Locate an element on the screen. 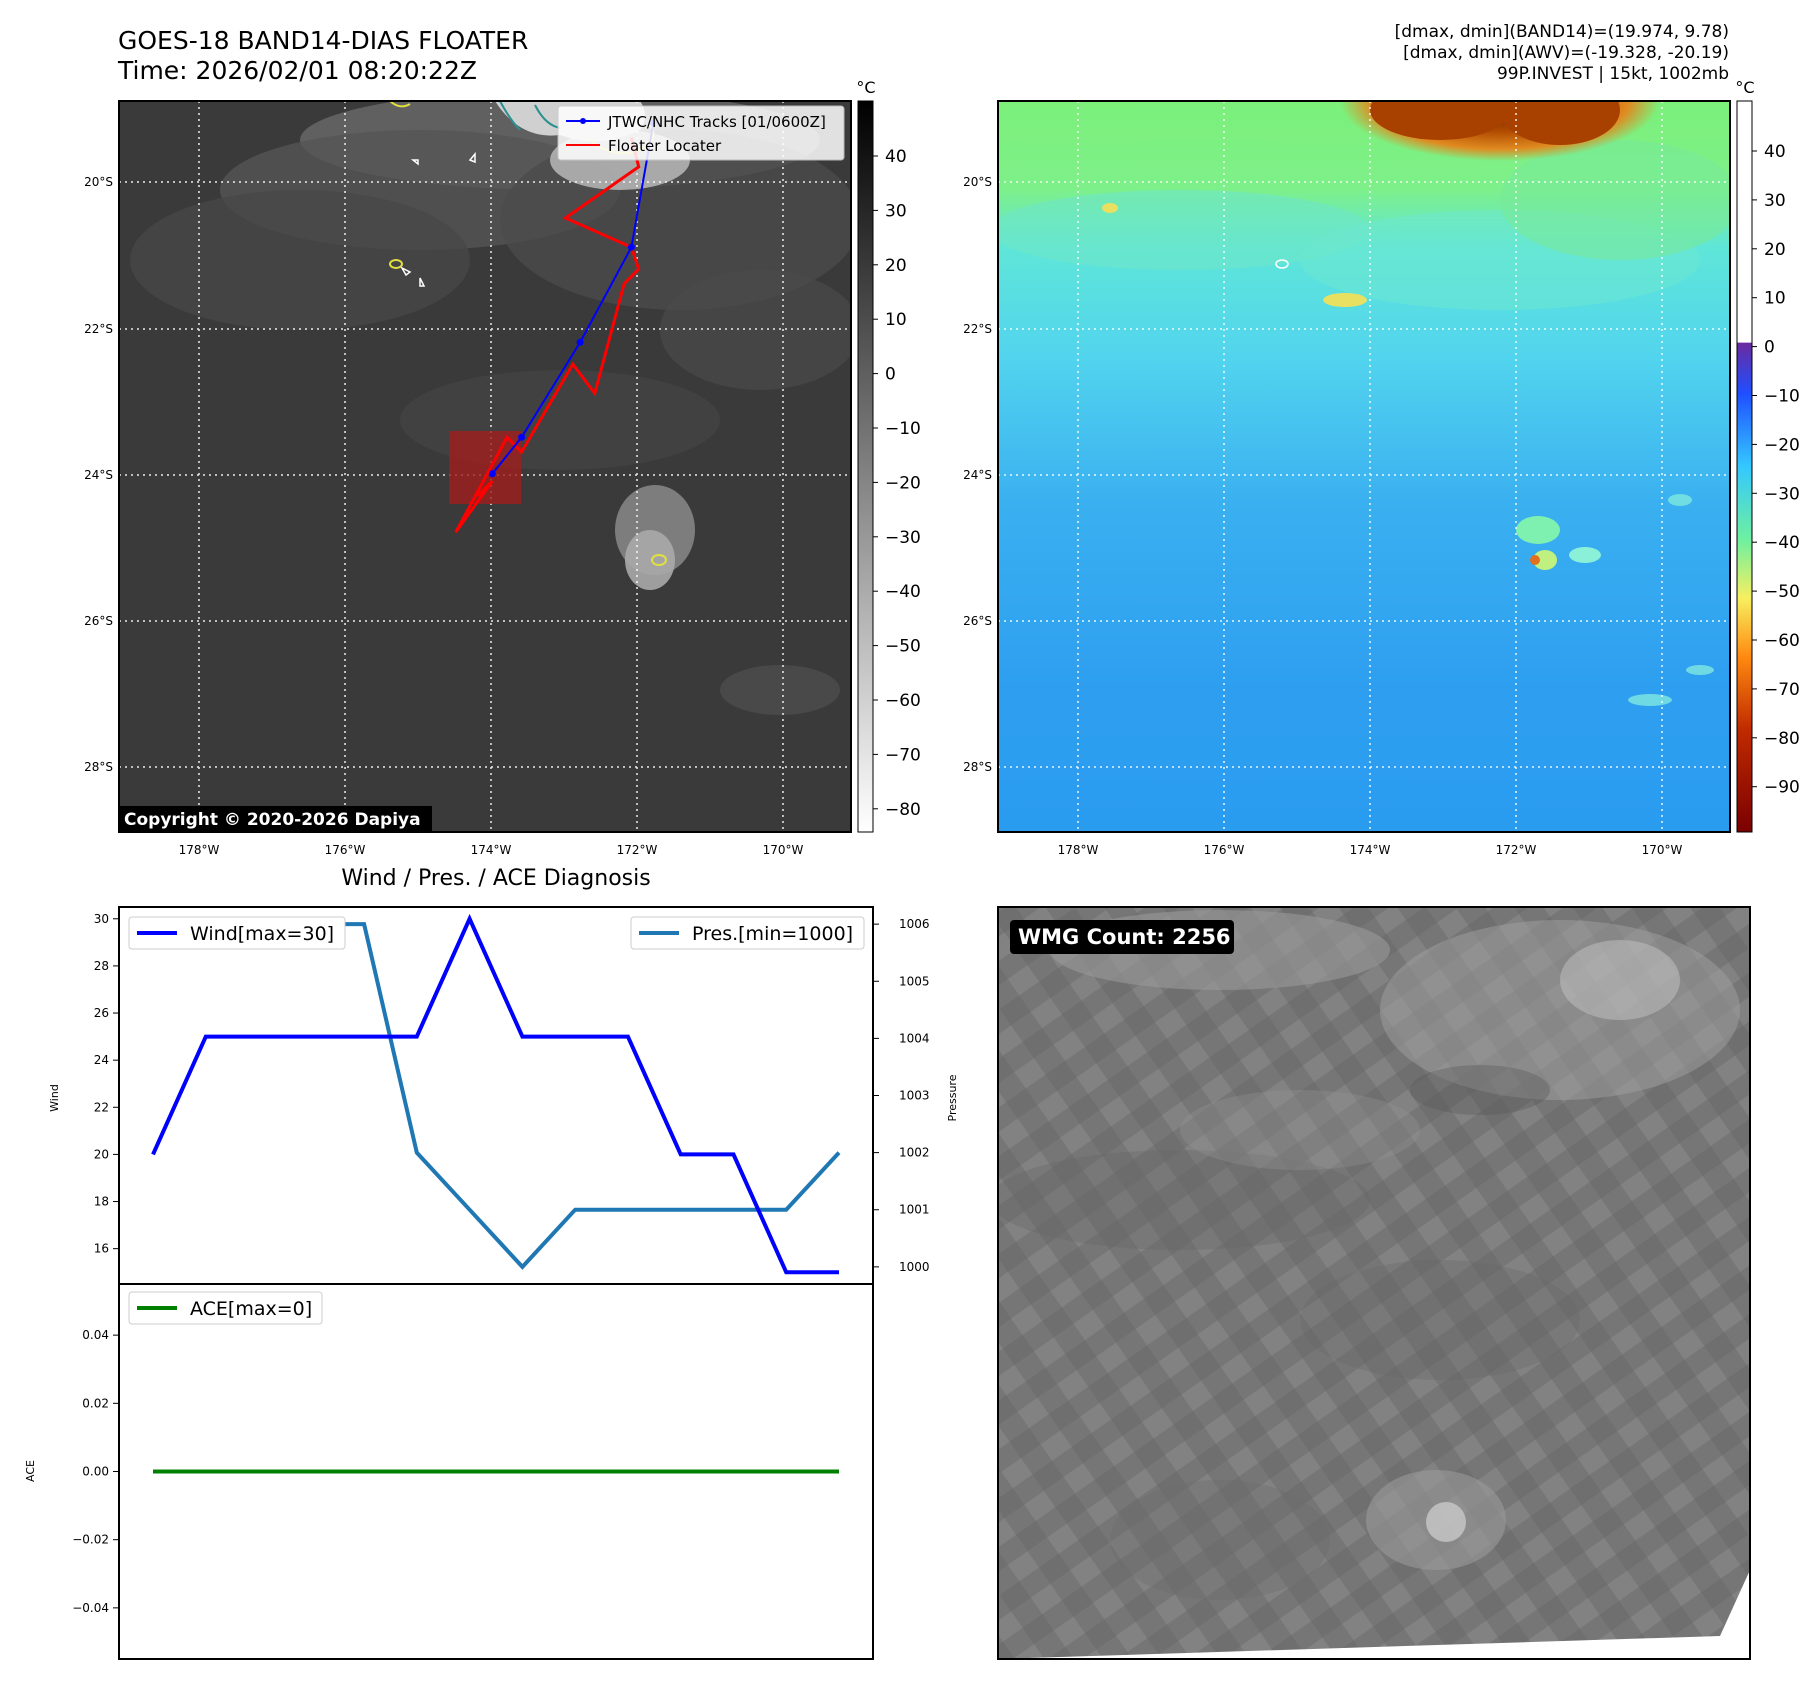  floater-track-line is located at coordinates (547, 335).